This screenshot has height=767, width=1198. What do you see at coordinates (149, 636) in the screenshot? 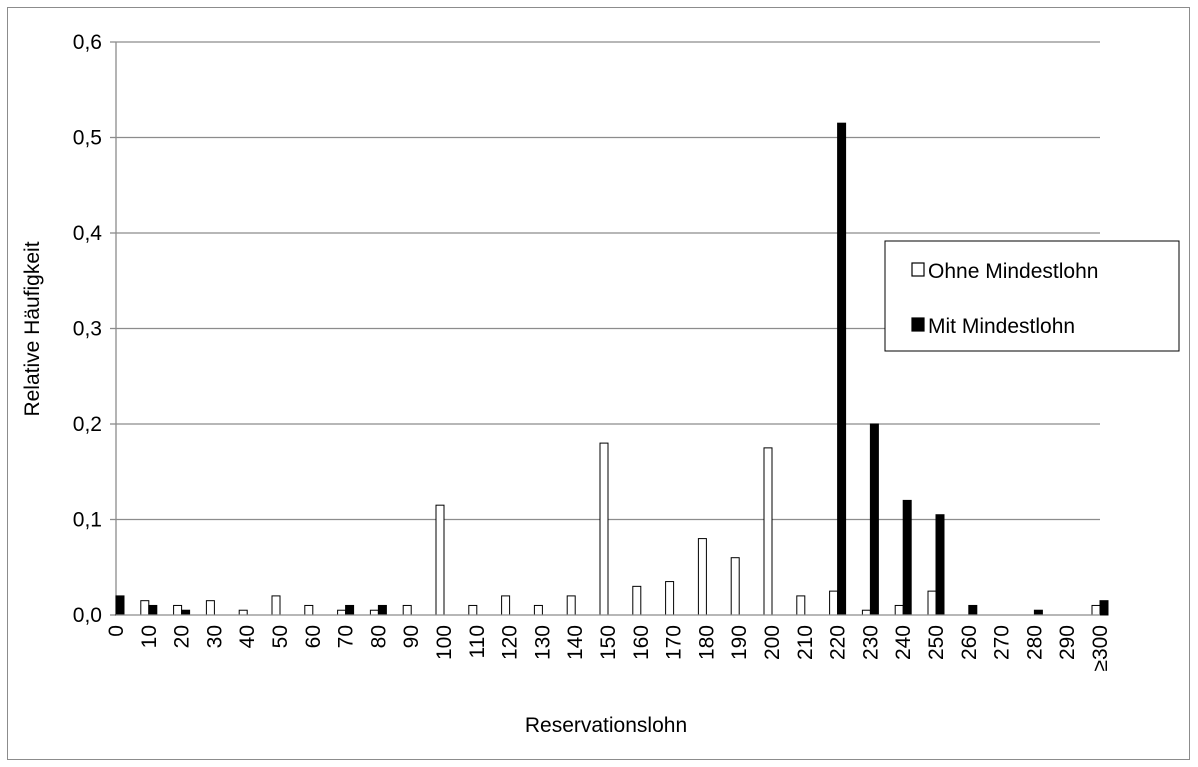
I see `x-tick-label: 10` at bounding box center [149, 636].